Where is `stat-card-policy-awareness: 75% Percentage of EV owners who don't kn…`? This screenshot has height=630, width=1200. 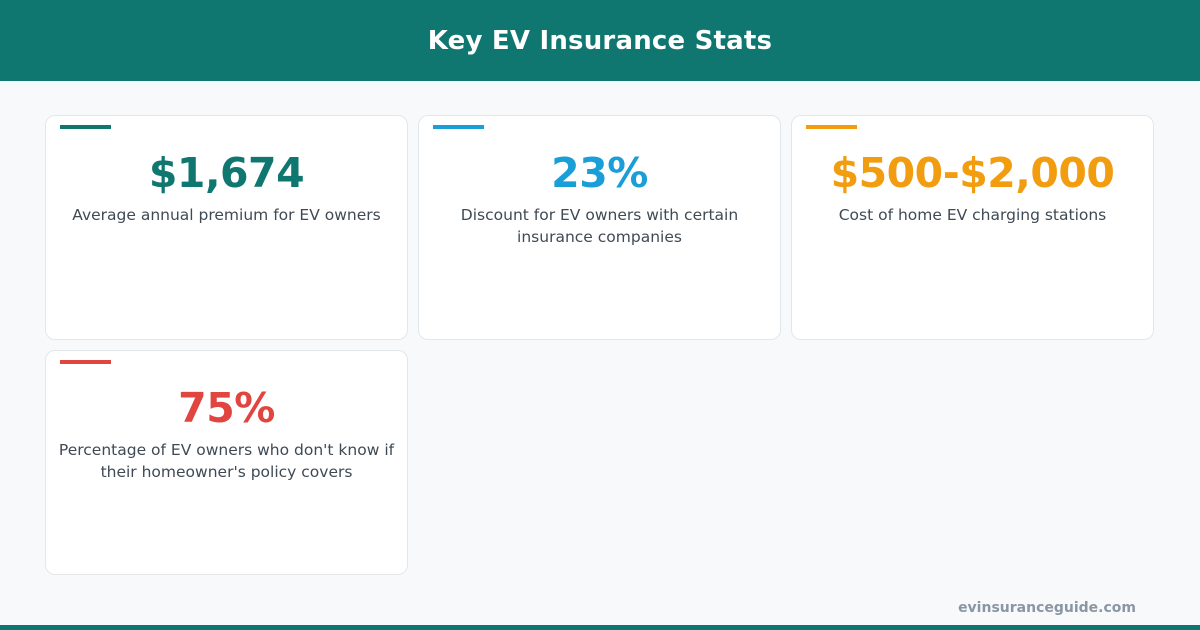 stat-card-policy-awareness: 75% Percentage of EV owners who don't kn… is located at coordinates (226, 462).